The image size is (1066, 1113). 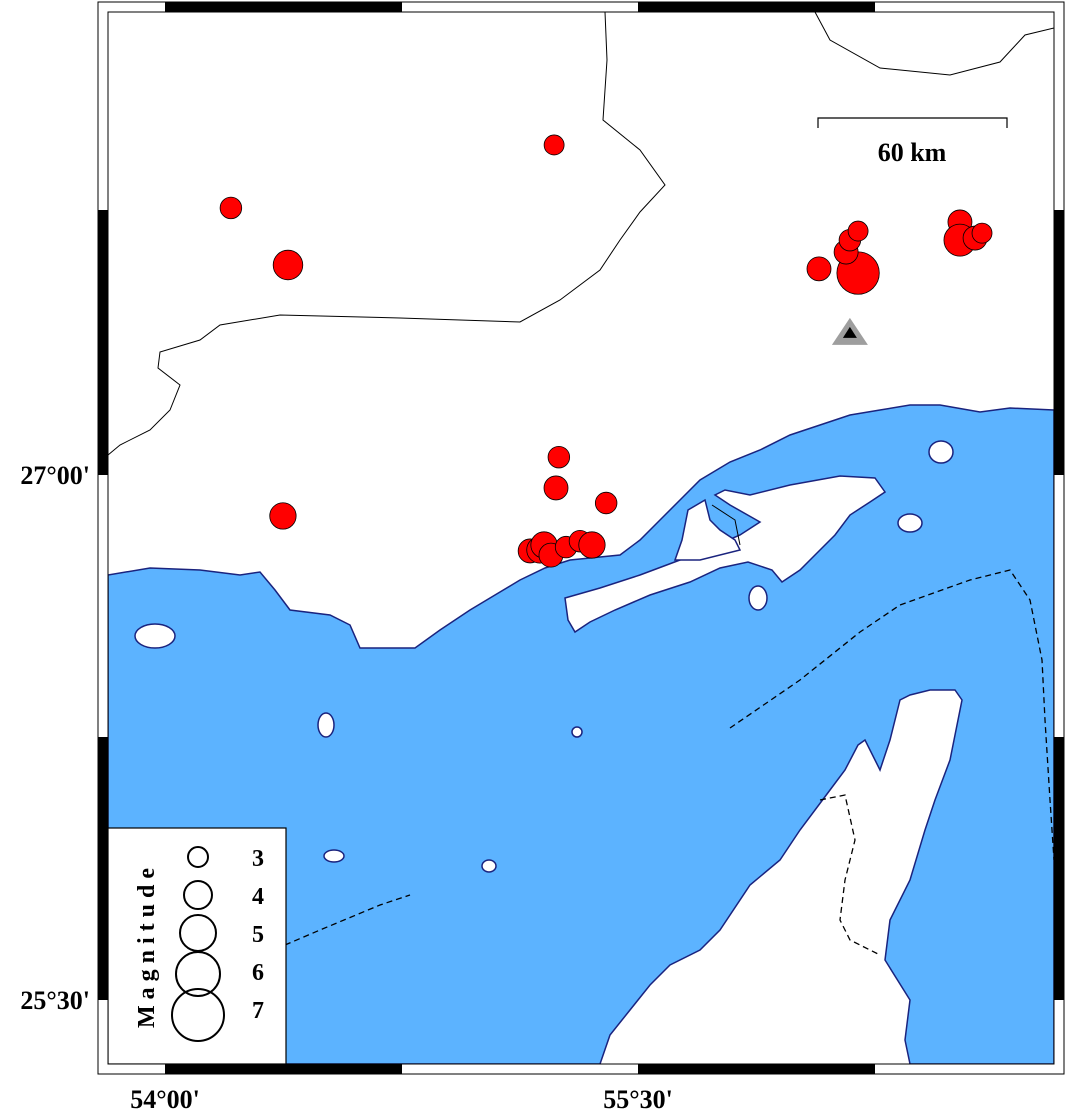 I want to click on legend-label: 5, so click(x=258, y=935).